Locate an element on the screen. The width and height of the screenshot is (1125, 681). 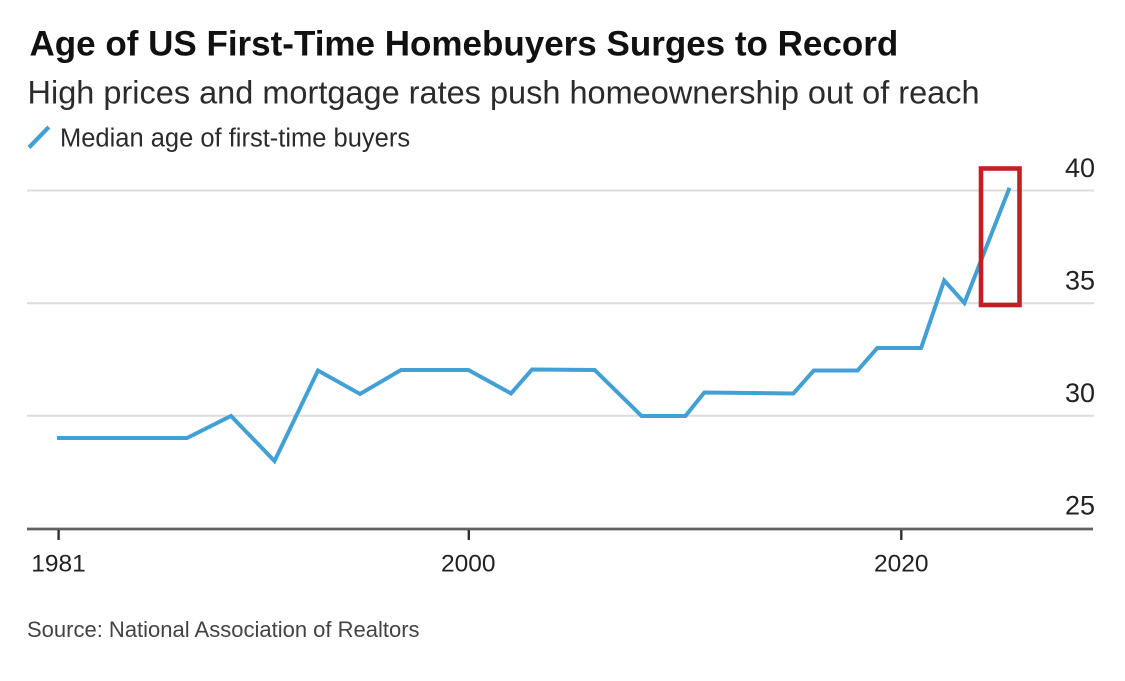
svg-text: 1981 is located at coordinates (58, 563).